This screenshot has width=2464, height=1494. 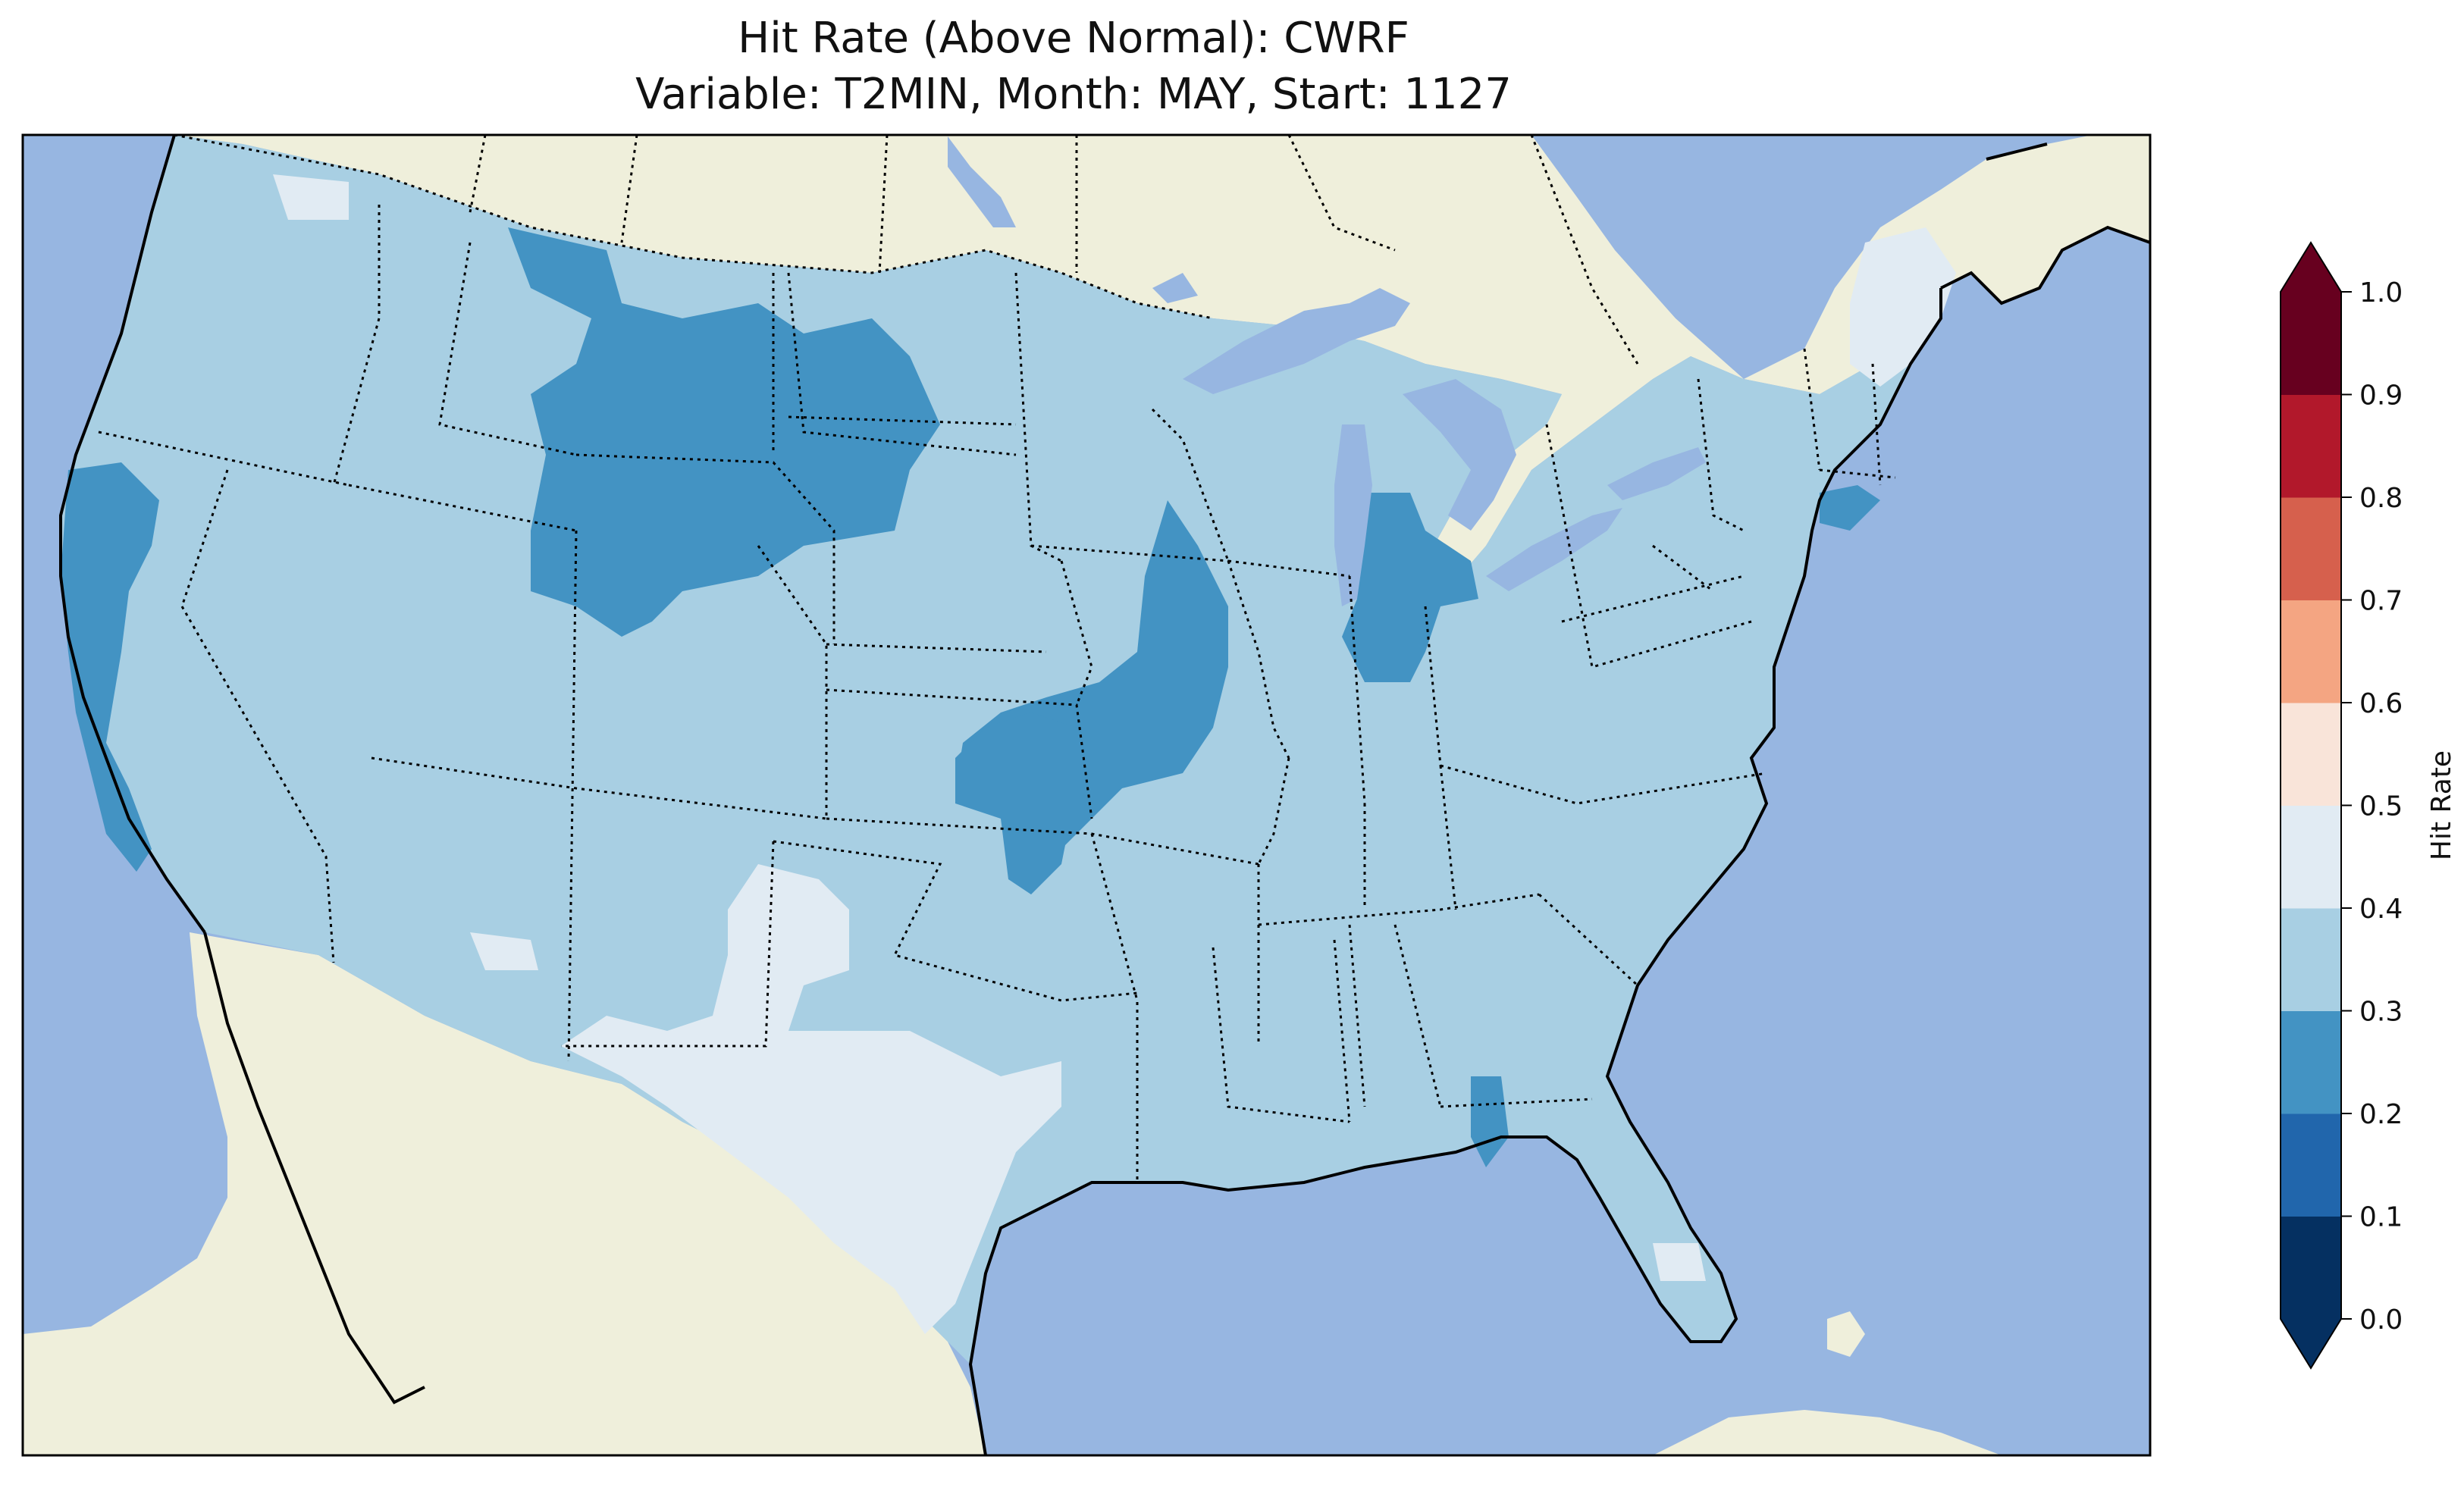 I want to click on lake-winnipeg, so click(x=982, y=181).